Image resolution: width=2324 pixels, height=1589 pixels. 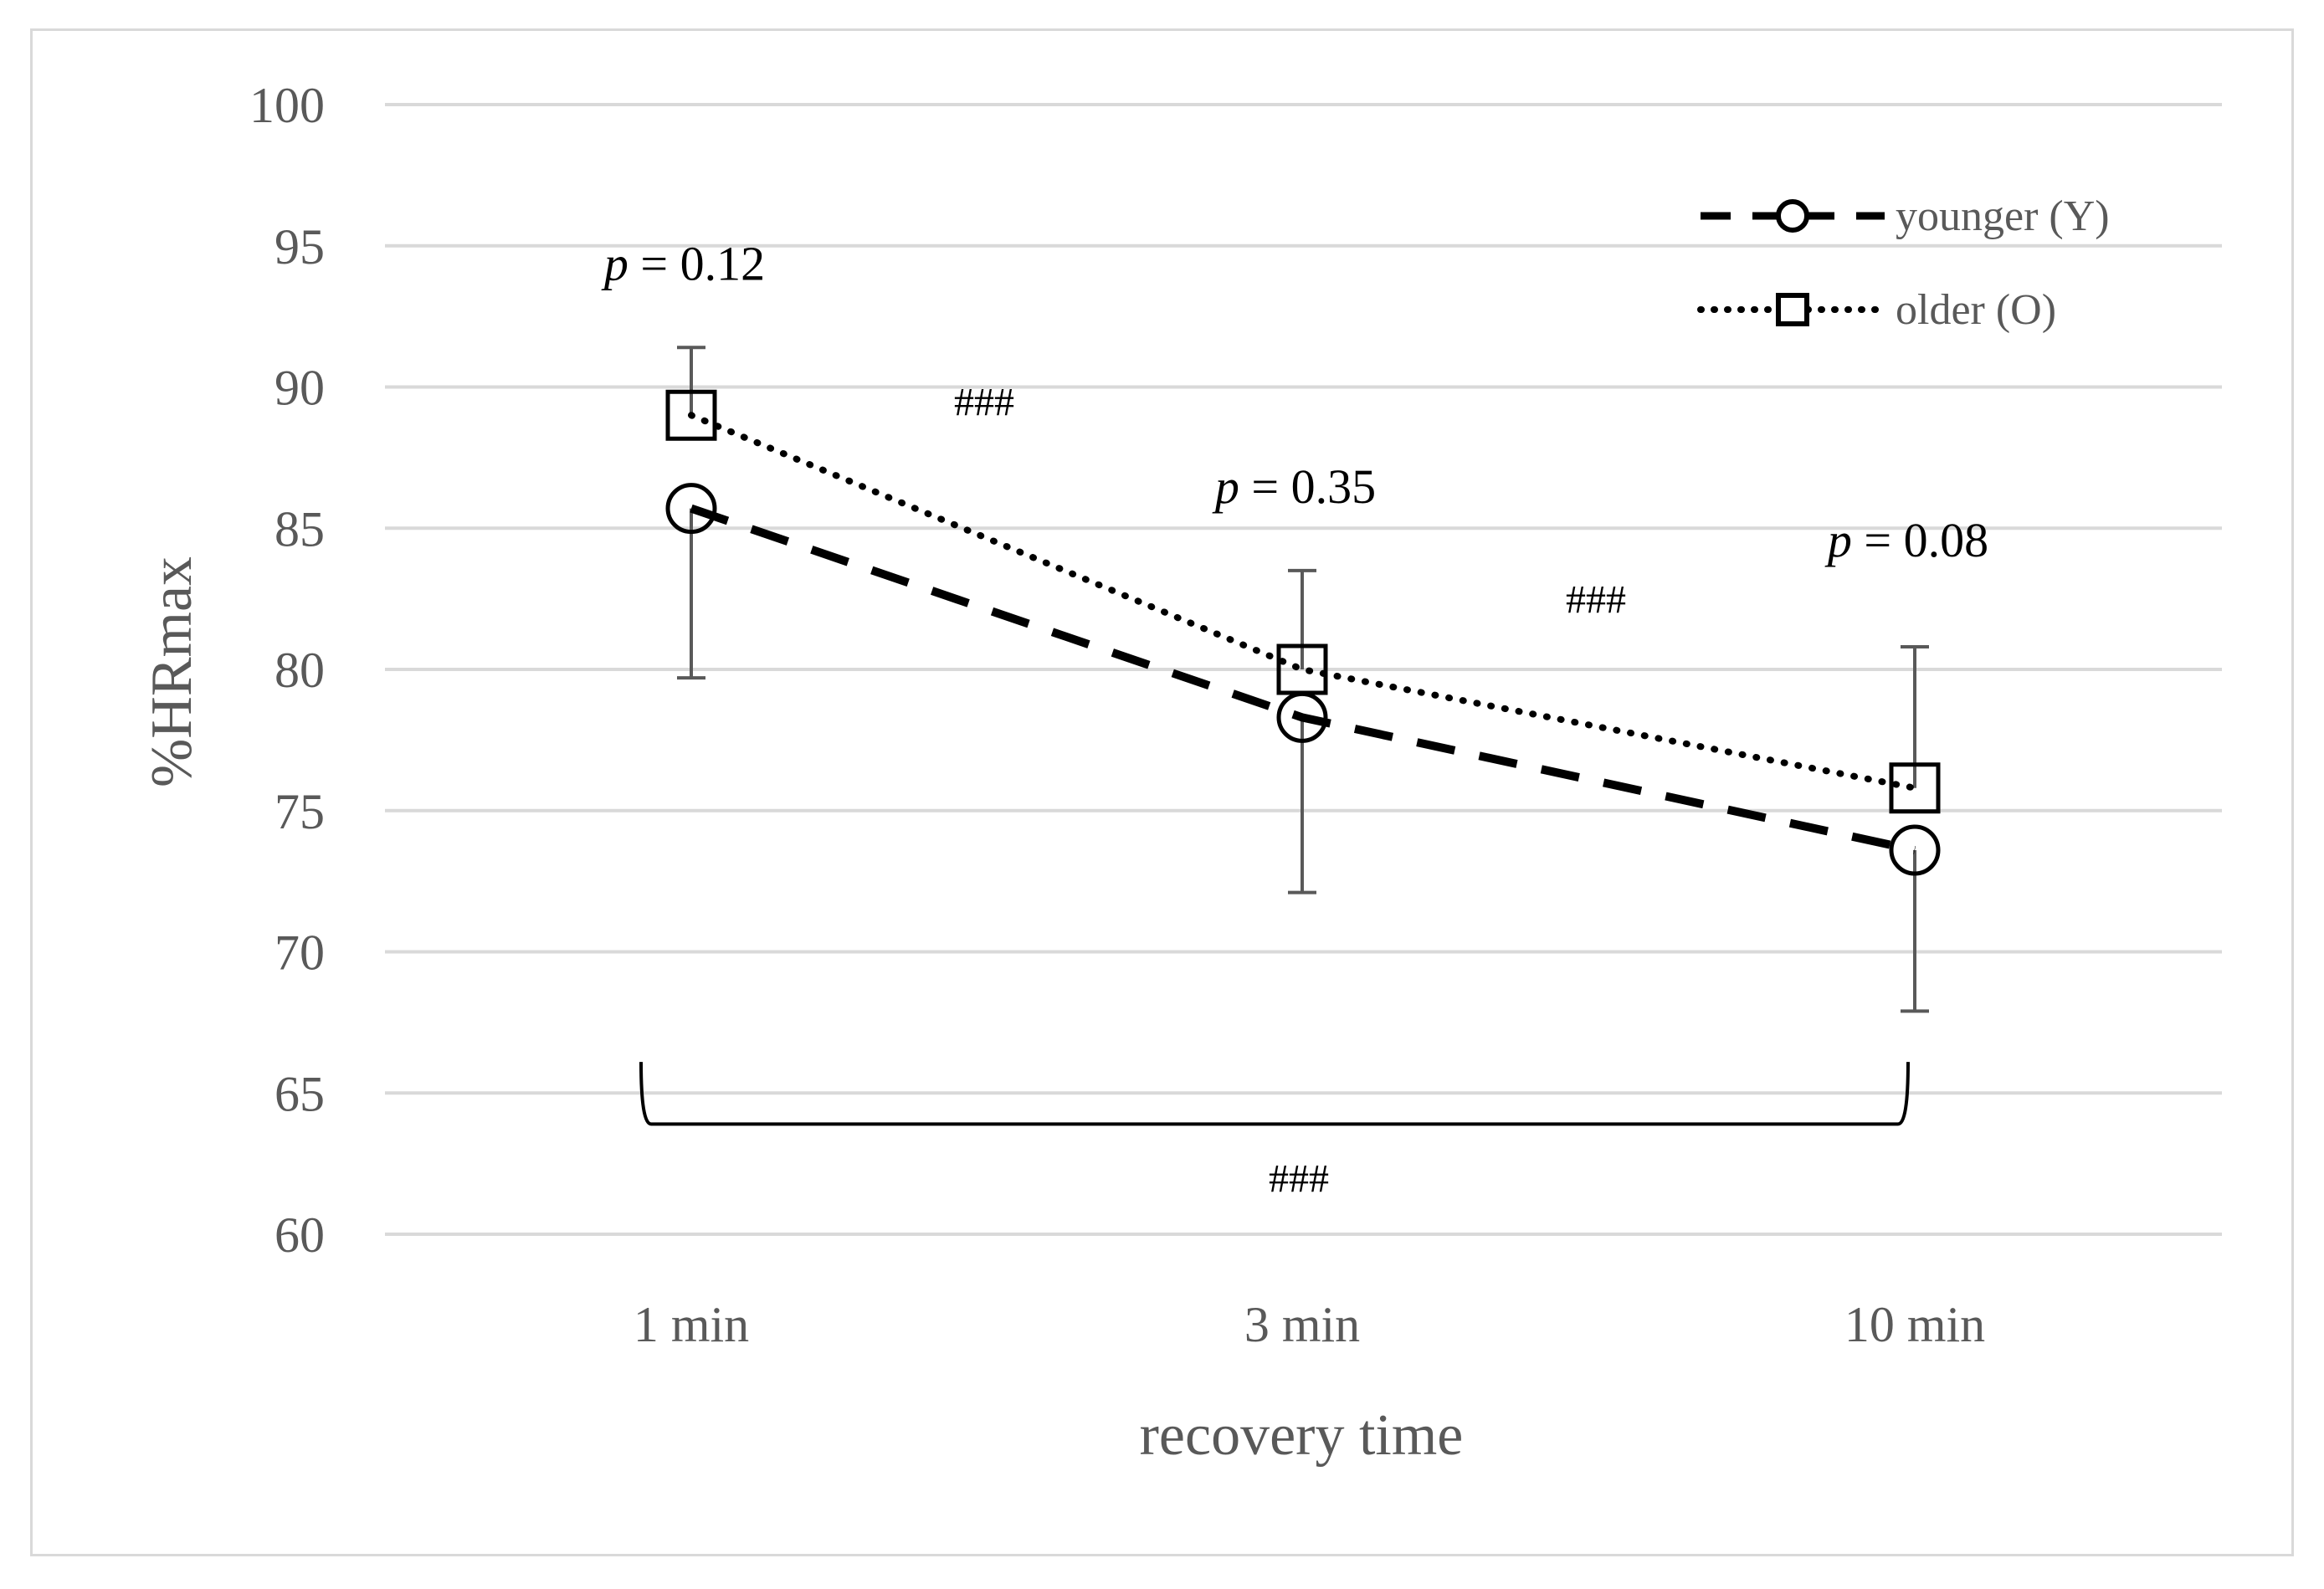 I want to click on x-tick-labels: 1 min 3 min 10 min, so click(x=1309, y=1324).